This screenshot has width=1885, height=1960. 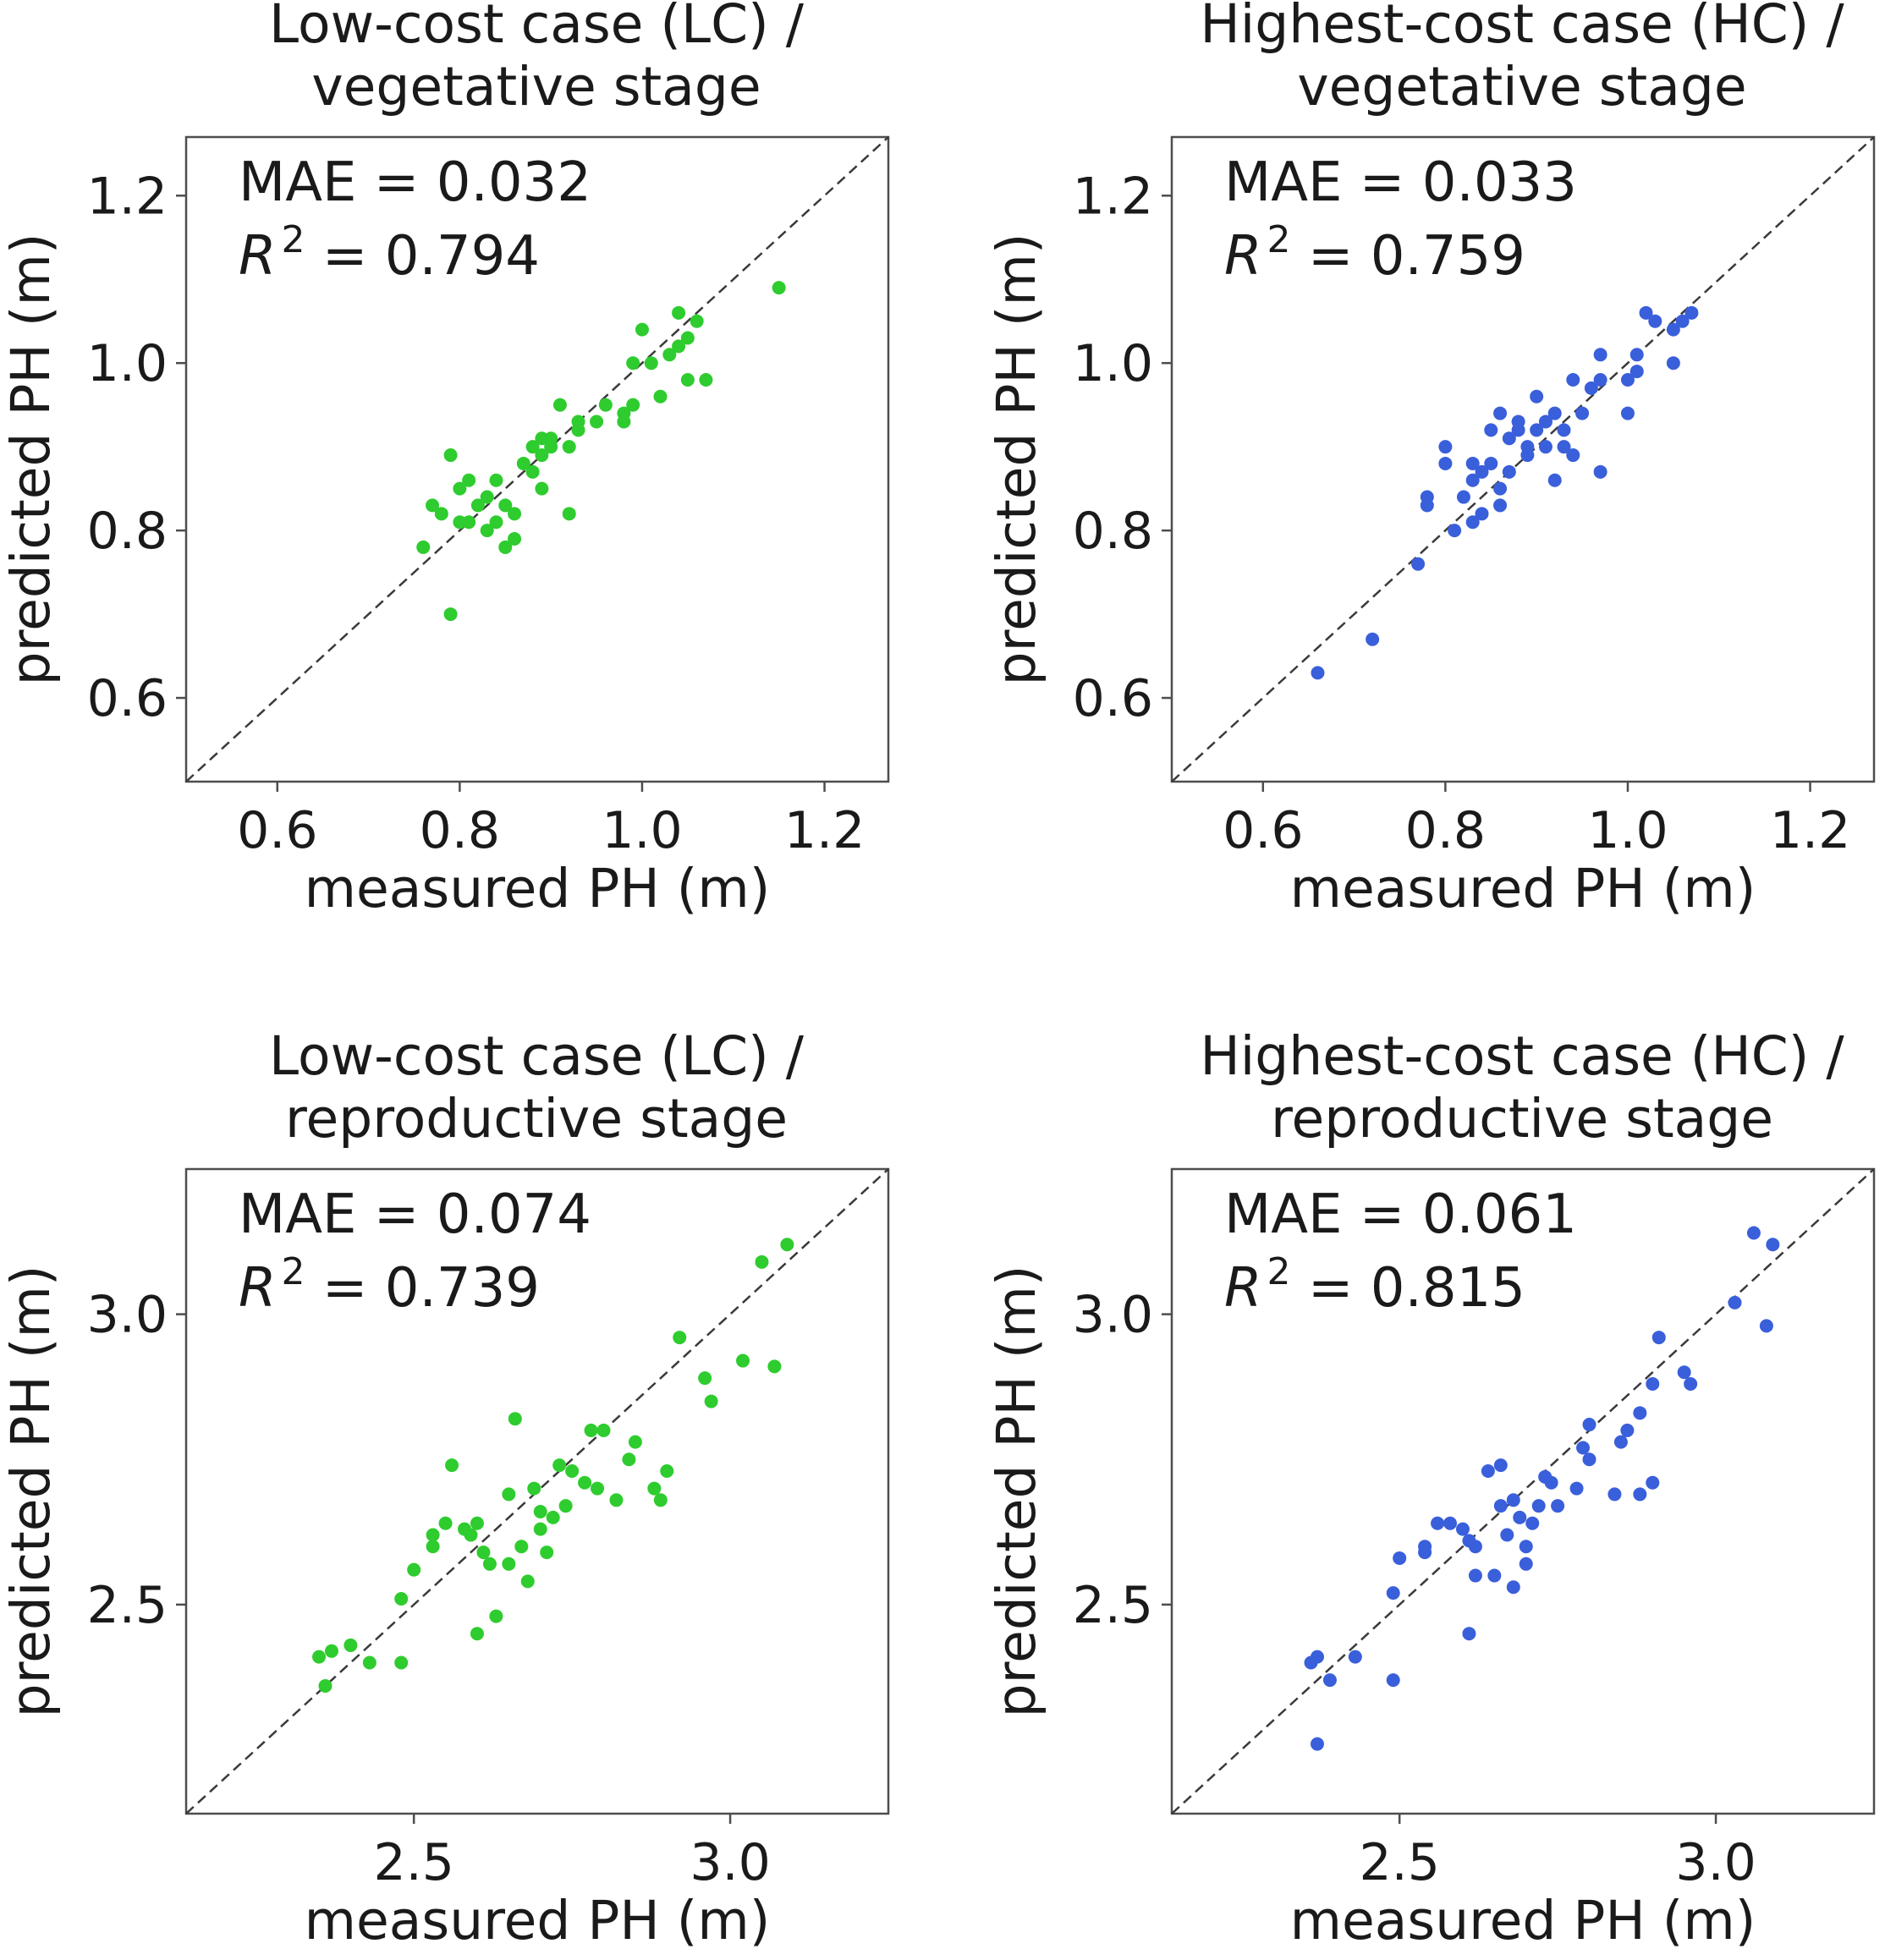 I want to click on plot-area, so click(x=537, y=459).